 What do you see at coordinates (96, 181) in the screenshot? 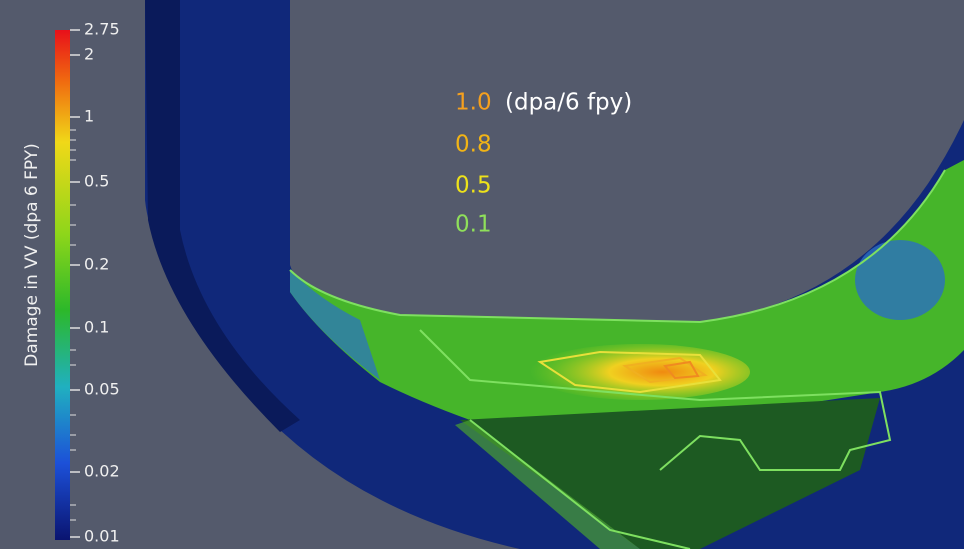
I see `tick-label: 0.5` at bounding box center [96, 181].